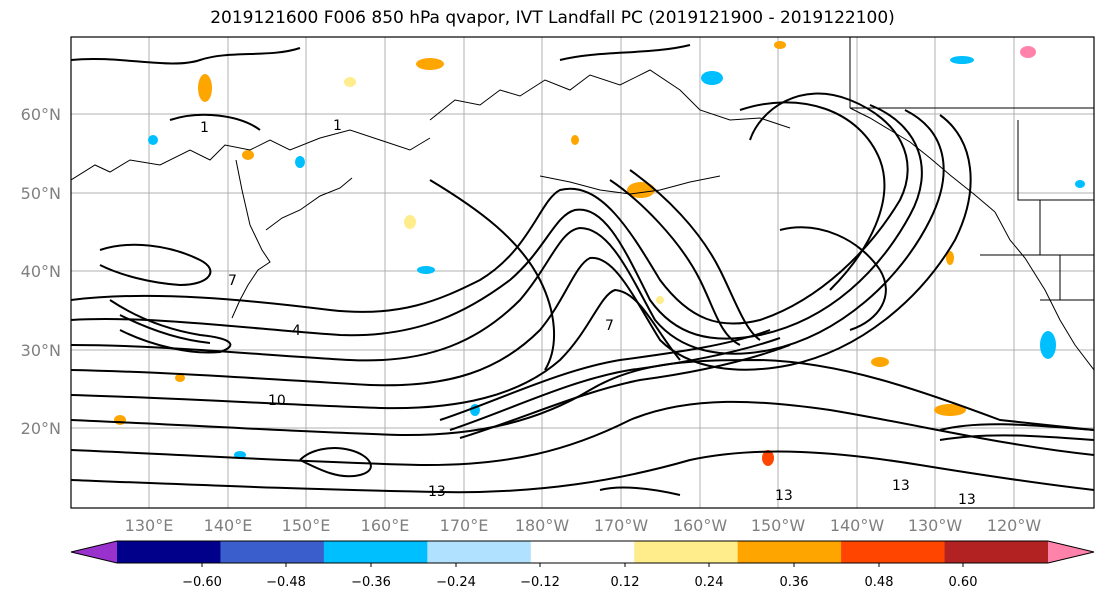  What do you see at coordinates (286, 582) in the screenshot?
I see `colorbar-tick-label: −0.48` at bounding box center [286, 582].